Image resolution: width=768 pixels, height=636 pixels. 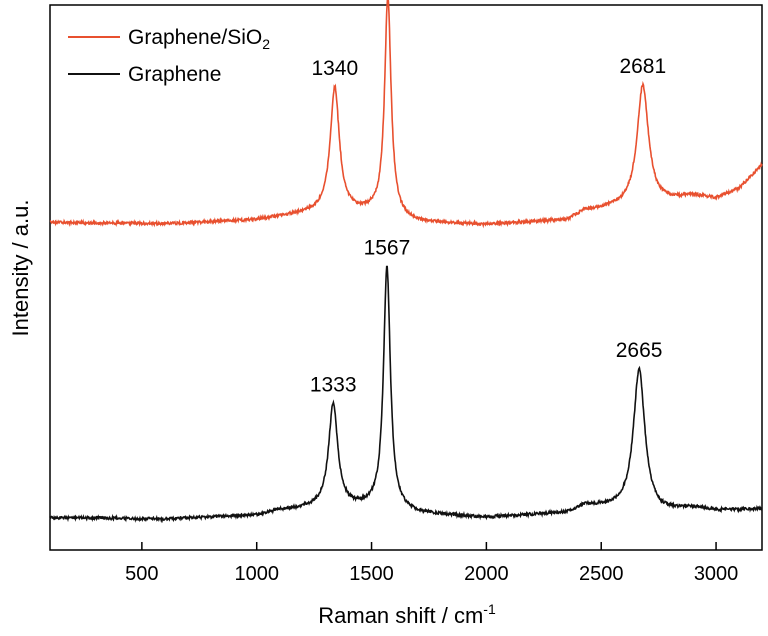 What do you see at coordinates (489, 609) in the screenshot?
I see `x-axis-label-superscript: -1` at bounding box center [489, 609].